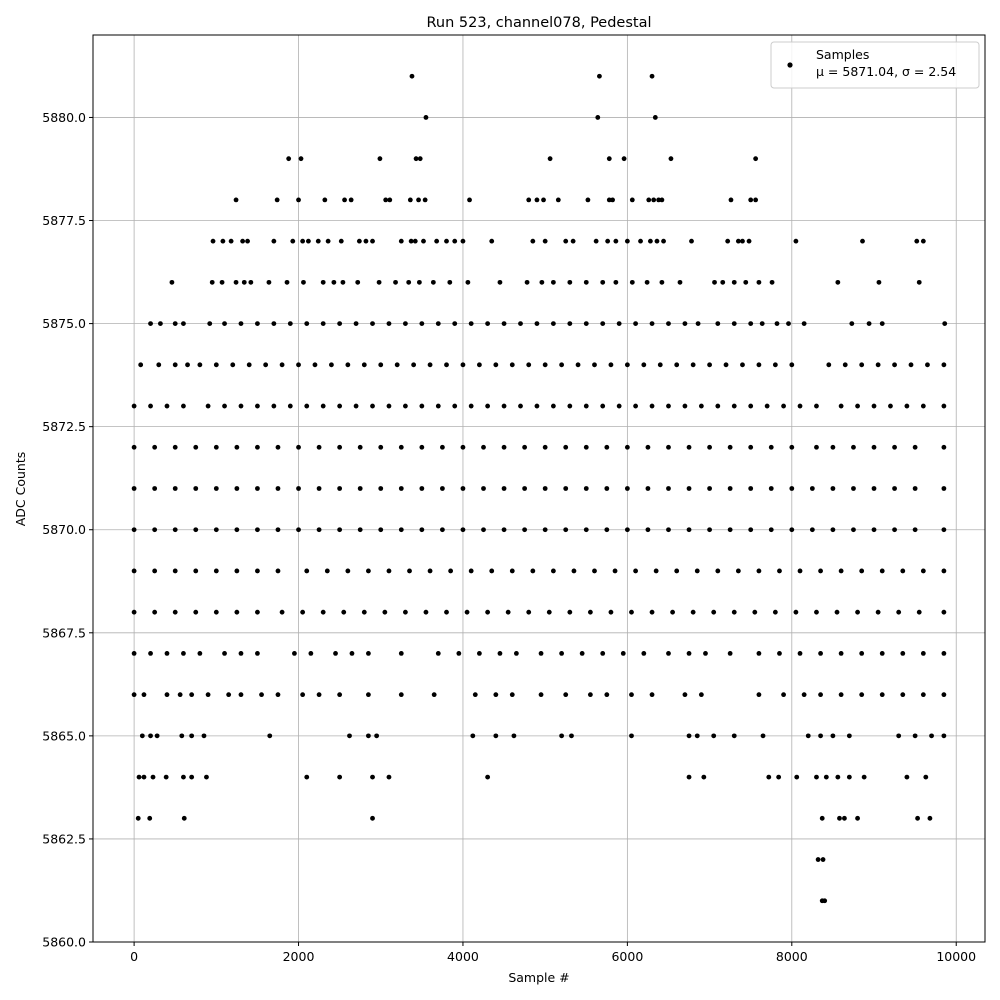  I want to click on legend-box, so click(875, 65).